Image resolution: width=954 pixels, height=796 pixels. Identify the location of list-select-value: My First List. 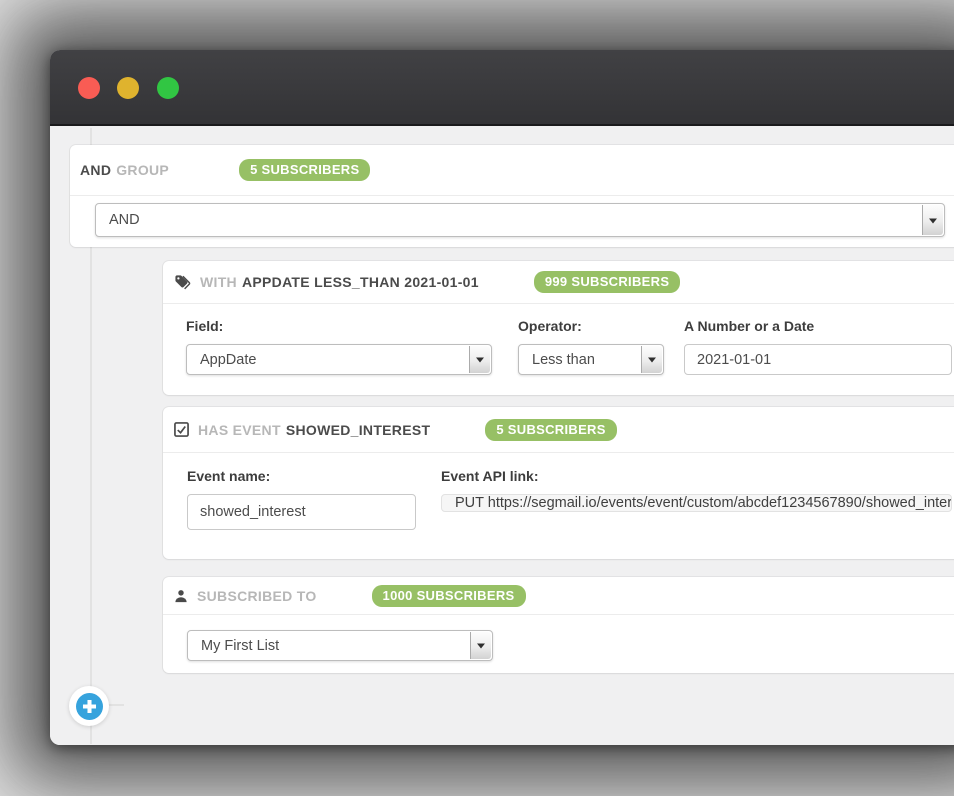
(240, 645).